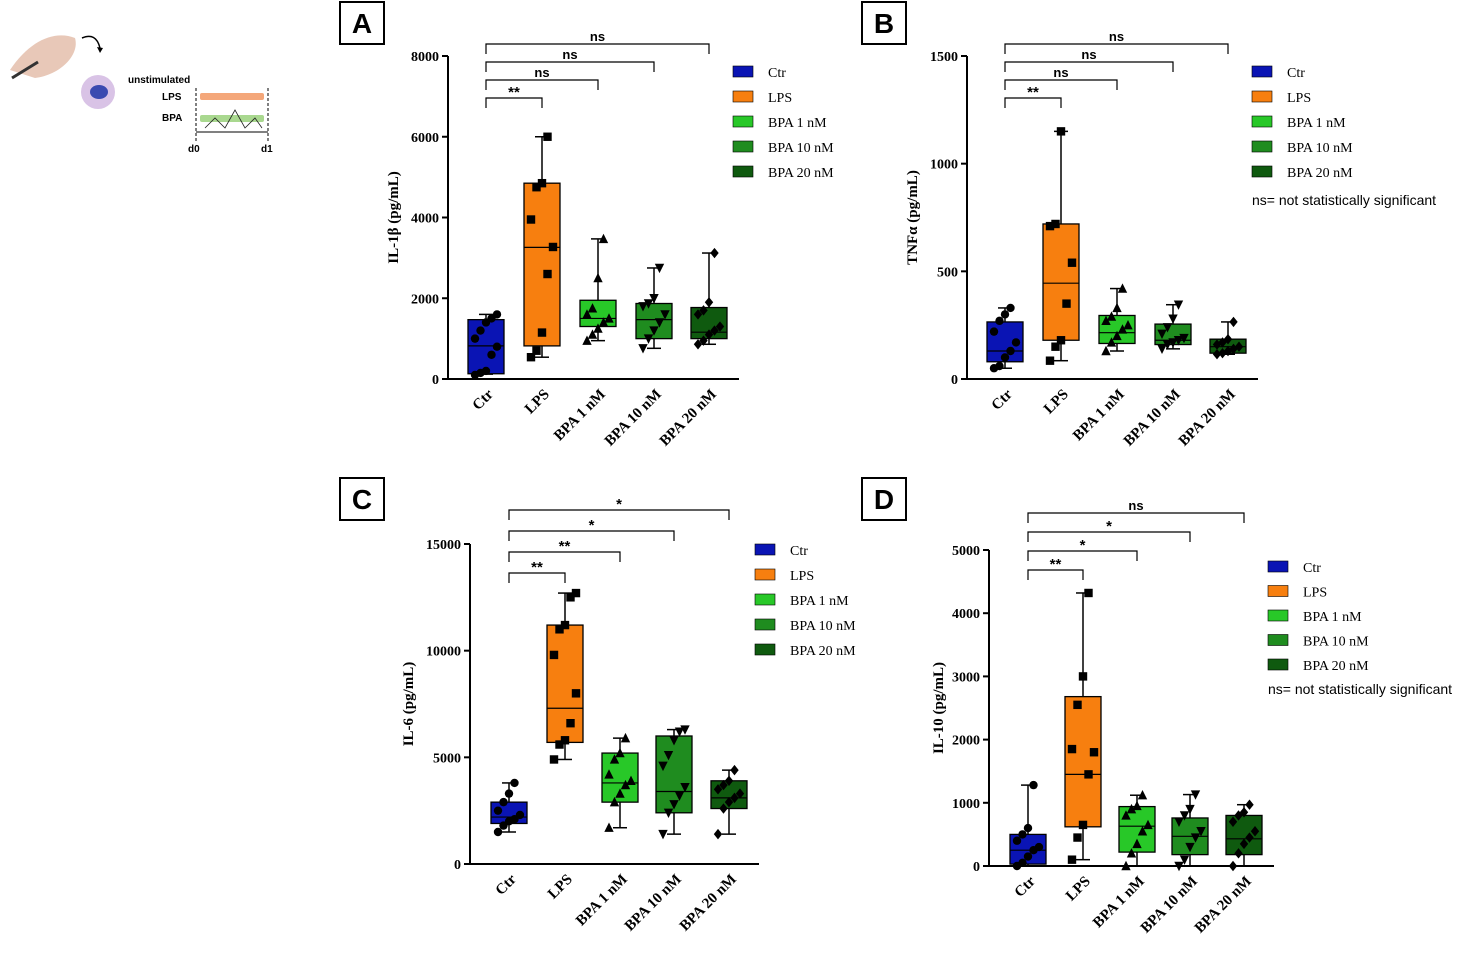 The width and height of the screenshot is (1475, 959). What do you see at coordinates (1360, 689) in the screenshot?
I see `legend-note: ns= not statistically significant` at bounding box center [1360, 689].